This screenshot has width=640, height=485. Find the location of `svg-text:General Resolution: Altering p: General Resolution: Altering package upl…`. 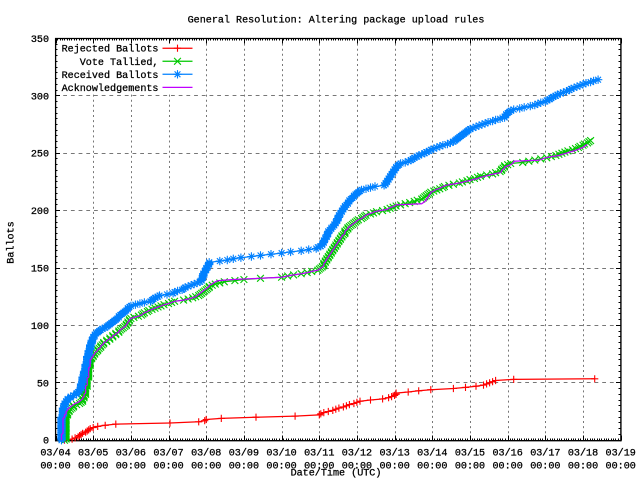

svg-text:General Resolution: Altering p: General Resolution: Altering package upl… is located at coordinates (336, 21).